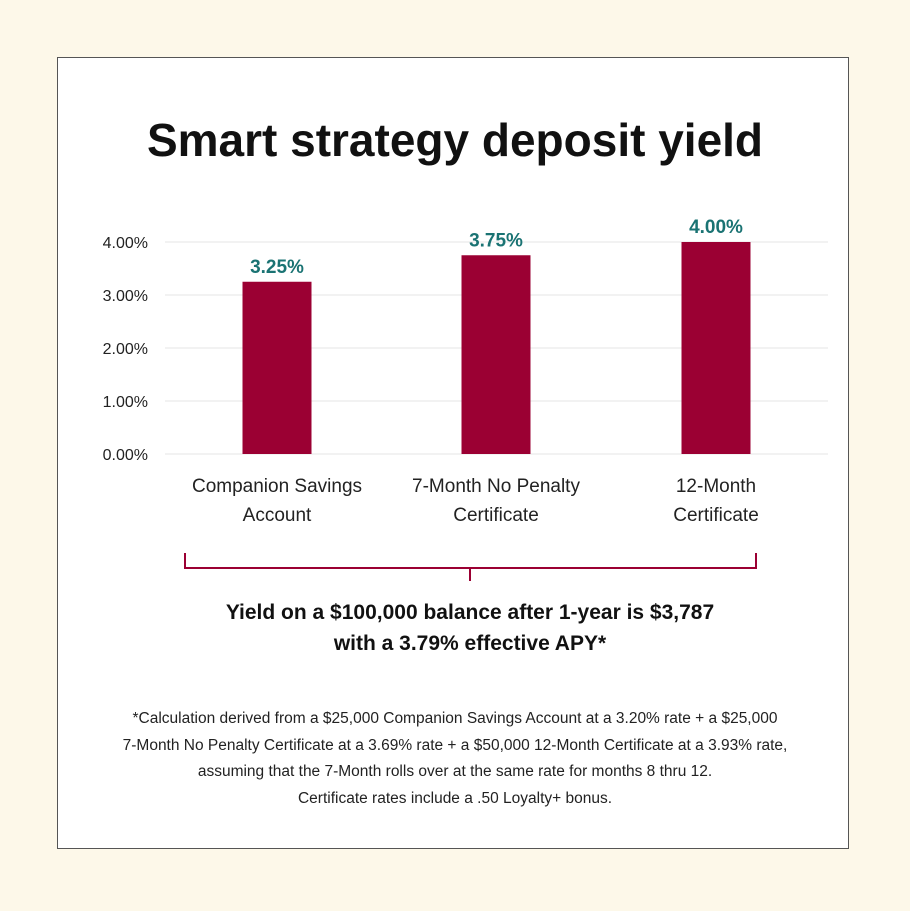 This screenshot has width=910, height=911. I want to click on data-label: 4.00%, so click(716, 227).